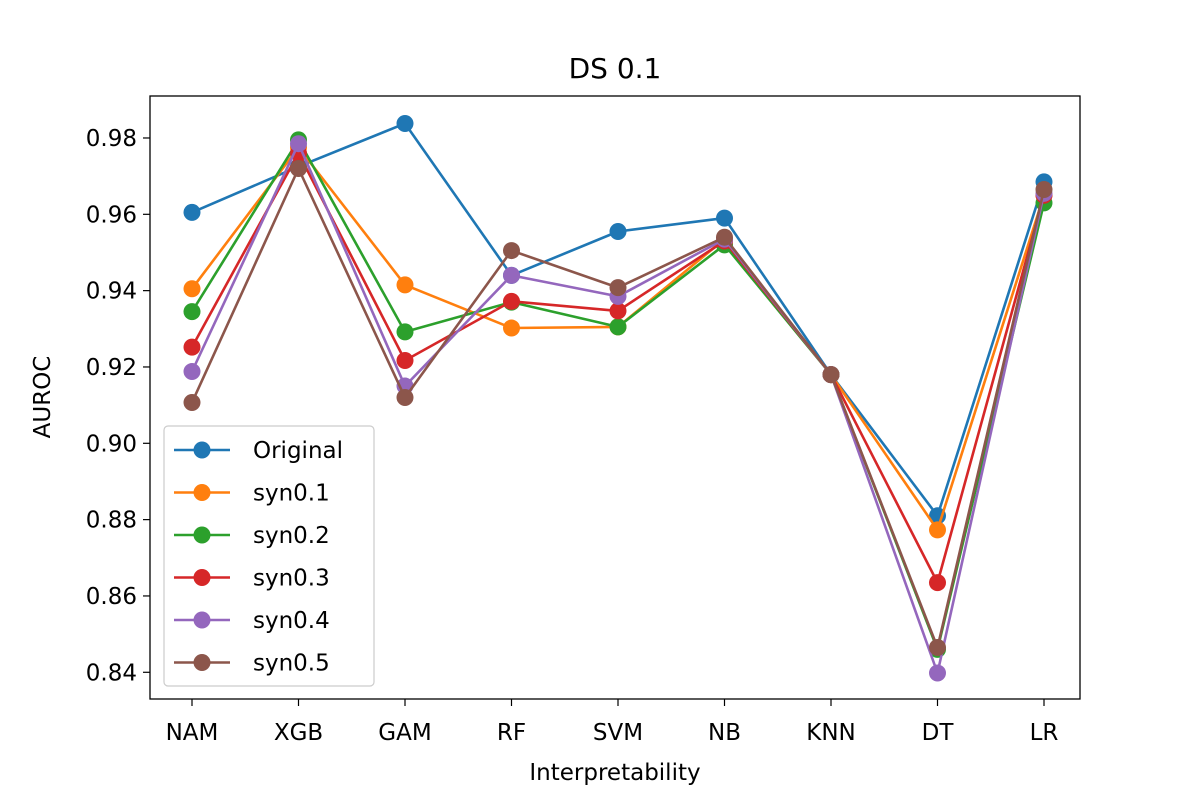 The height and width of the screenshot is (800, 1200). I want to click on legend-box, so click(269, 556).